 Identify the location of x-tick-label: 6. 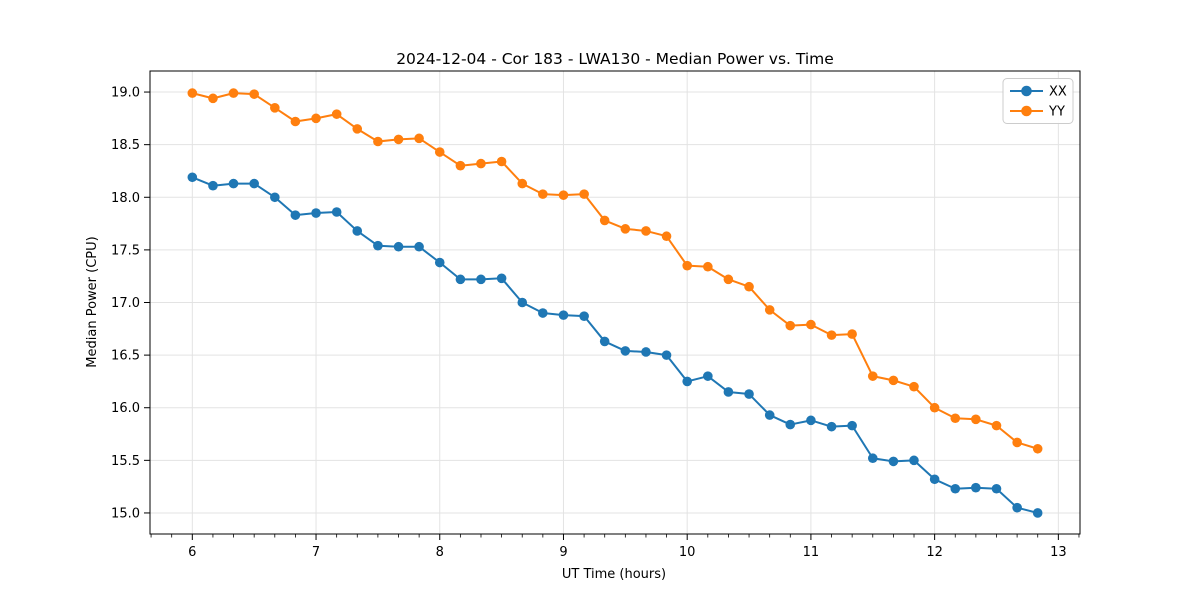
(192, 552).